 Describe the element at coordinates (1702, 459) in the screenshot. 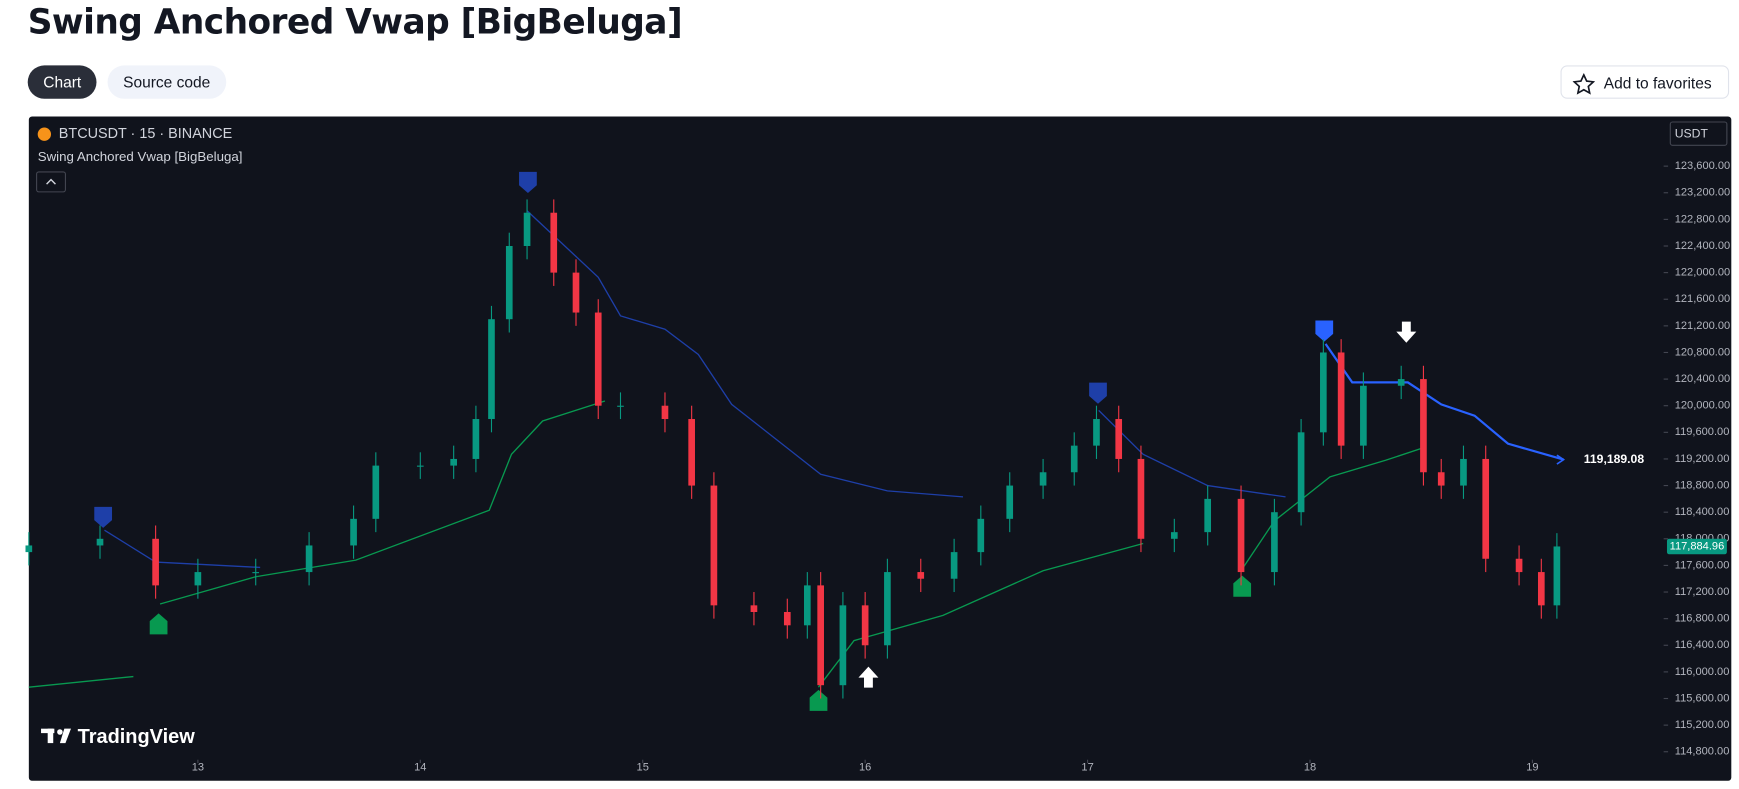

I see `y-tick-label: 119,200.00` at that location.